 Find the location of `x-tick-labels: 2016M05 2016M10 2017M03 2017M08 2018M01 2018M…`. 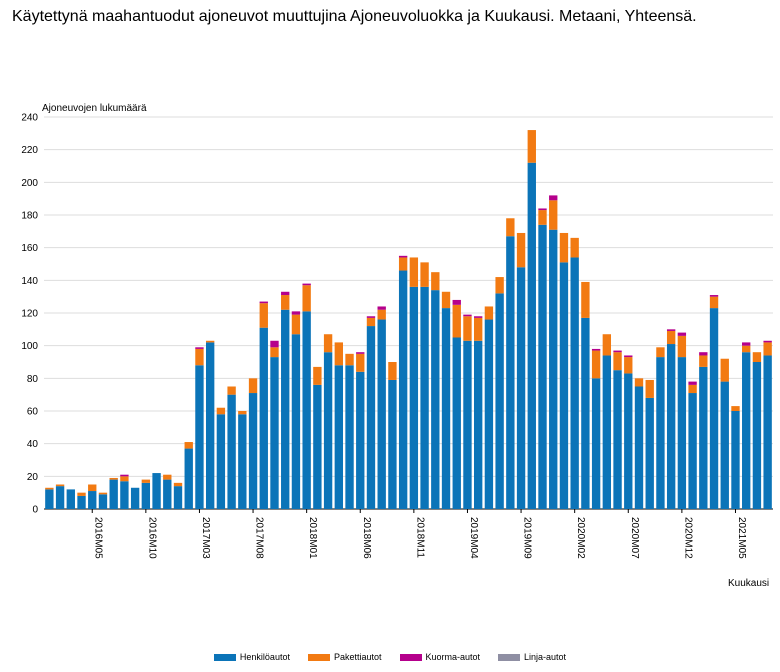

x-tick-labels: 2016M05 2016M10 2017M03 2017M08 2018M01 2018M… is located at coordinates (419, 534).